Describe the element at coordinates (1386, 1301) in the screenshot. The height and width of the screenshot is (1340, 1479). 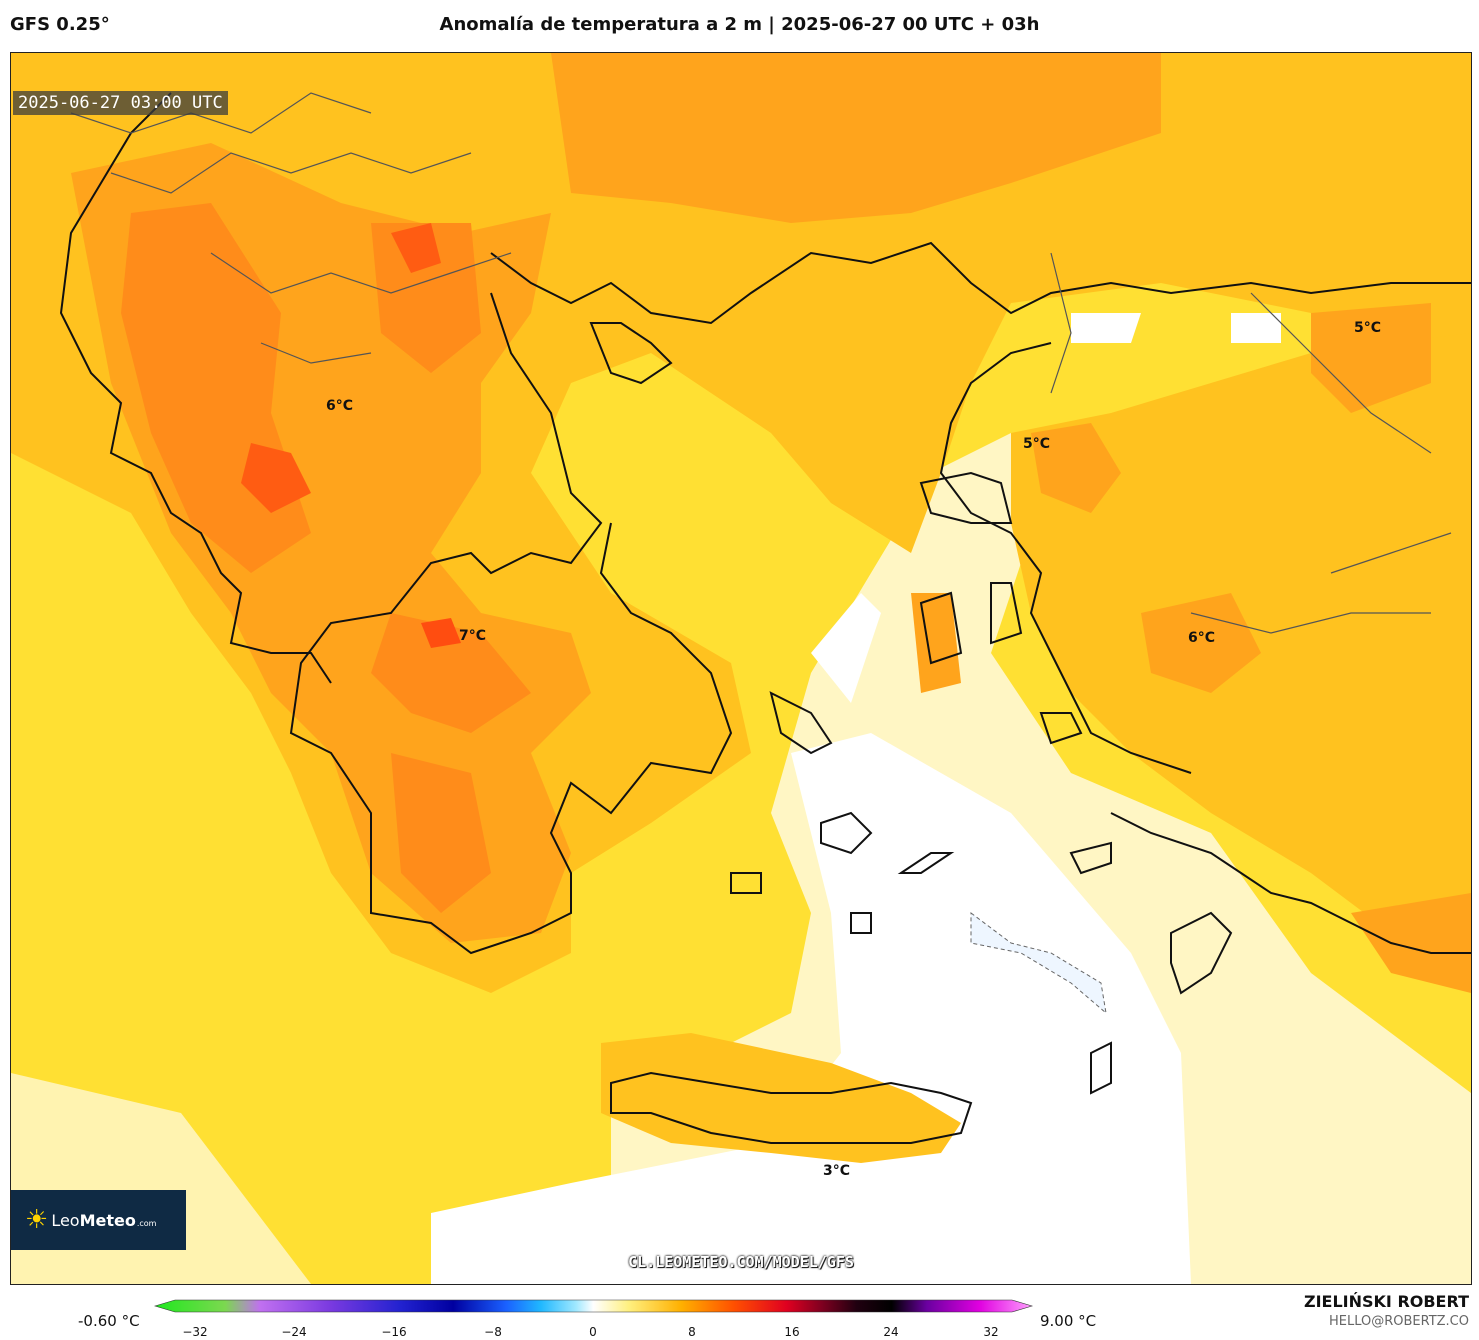
I see `author-name: ZIELIŃSKI ROBERT` at that location.